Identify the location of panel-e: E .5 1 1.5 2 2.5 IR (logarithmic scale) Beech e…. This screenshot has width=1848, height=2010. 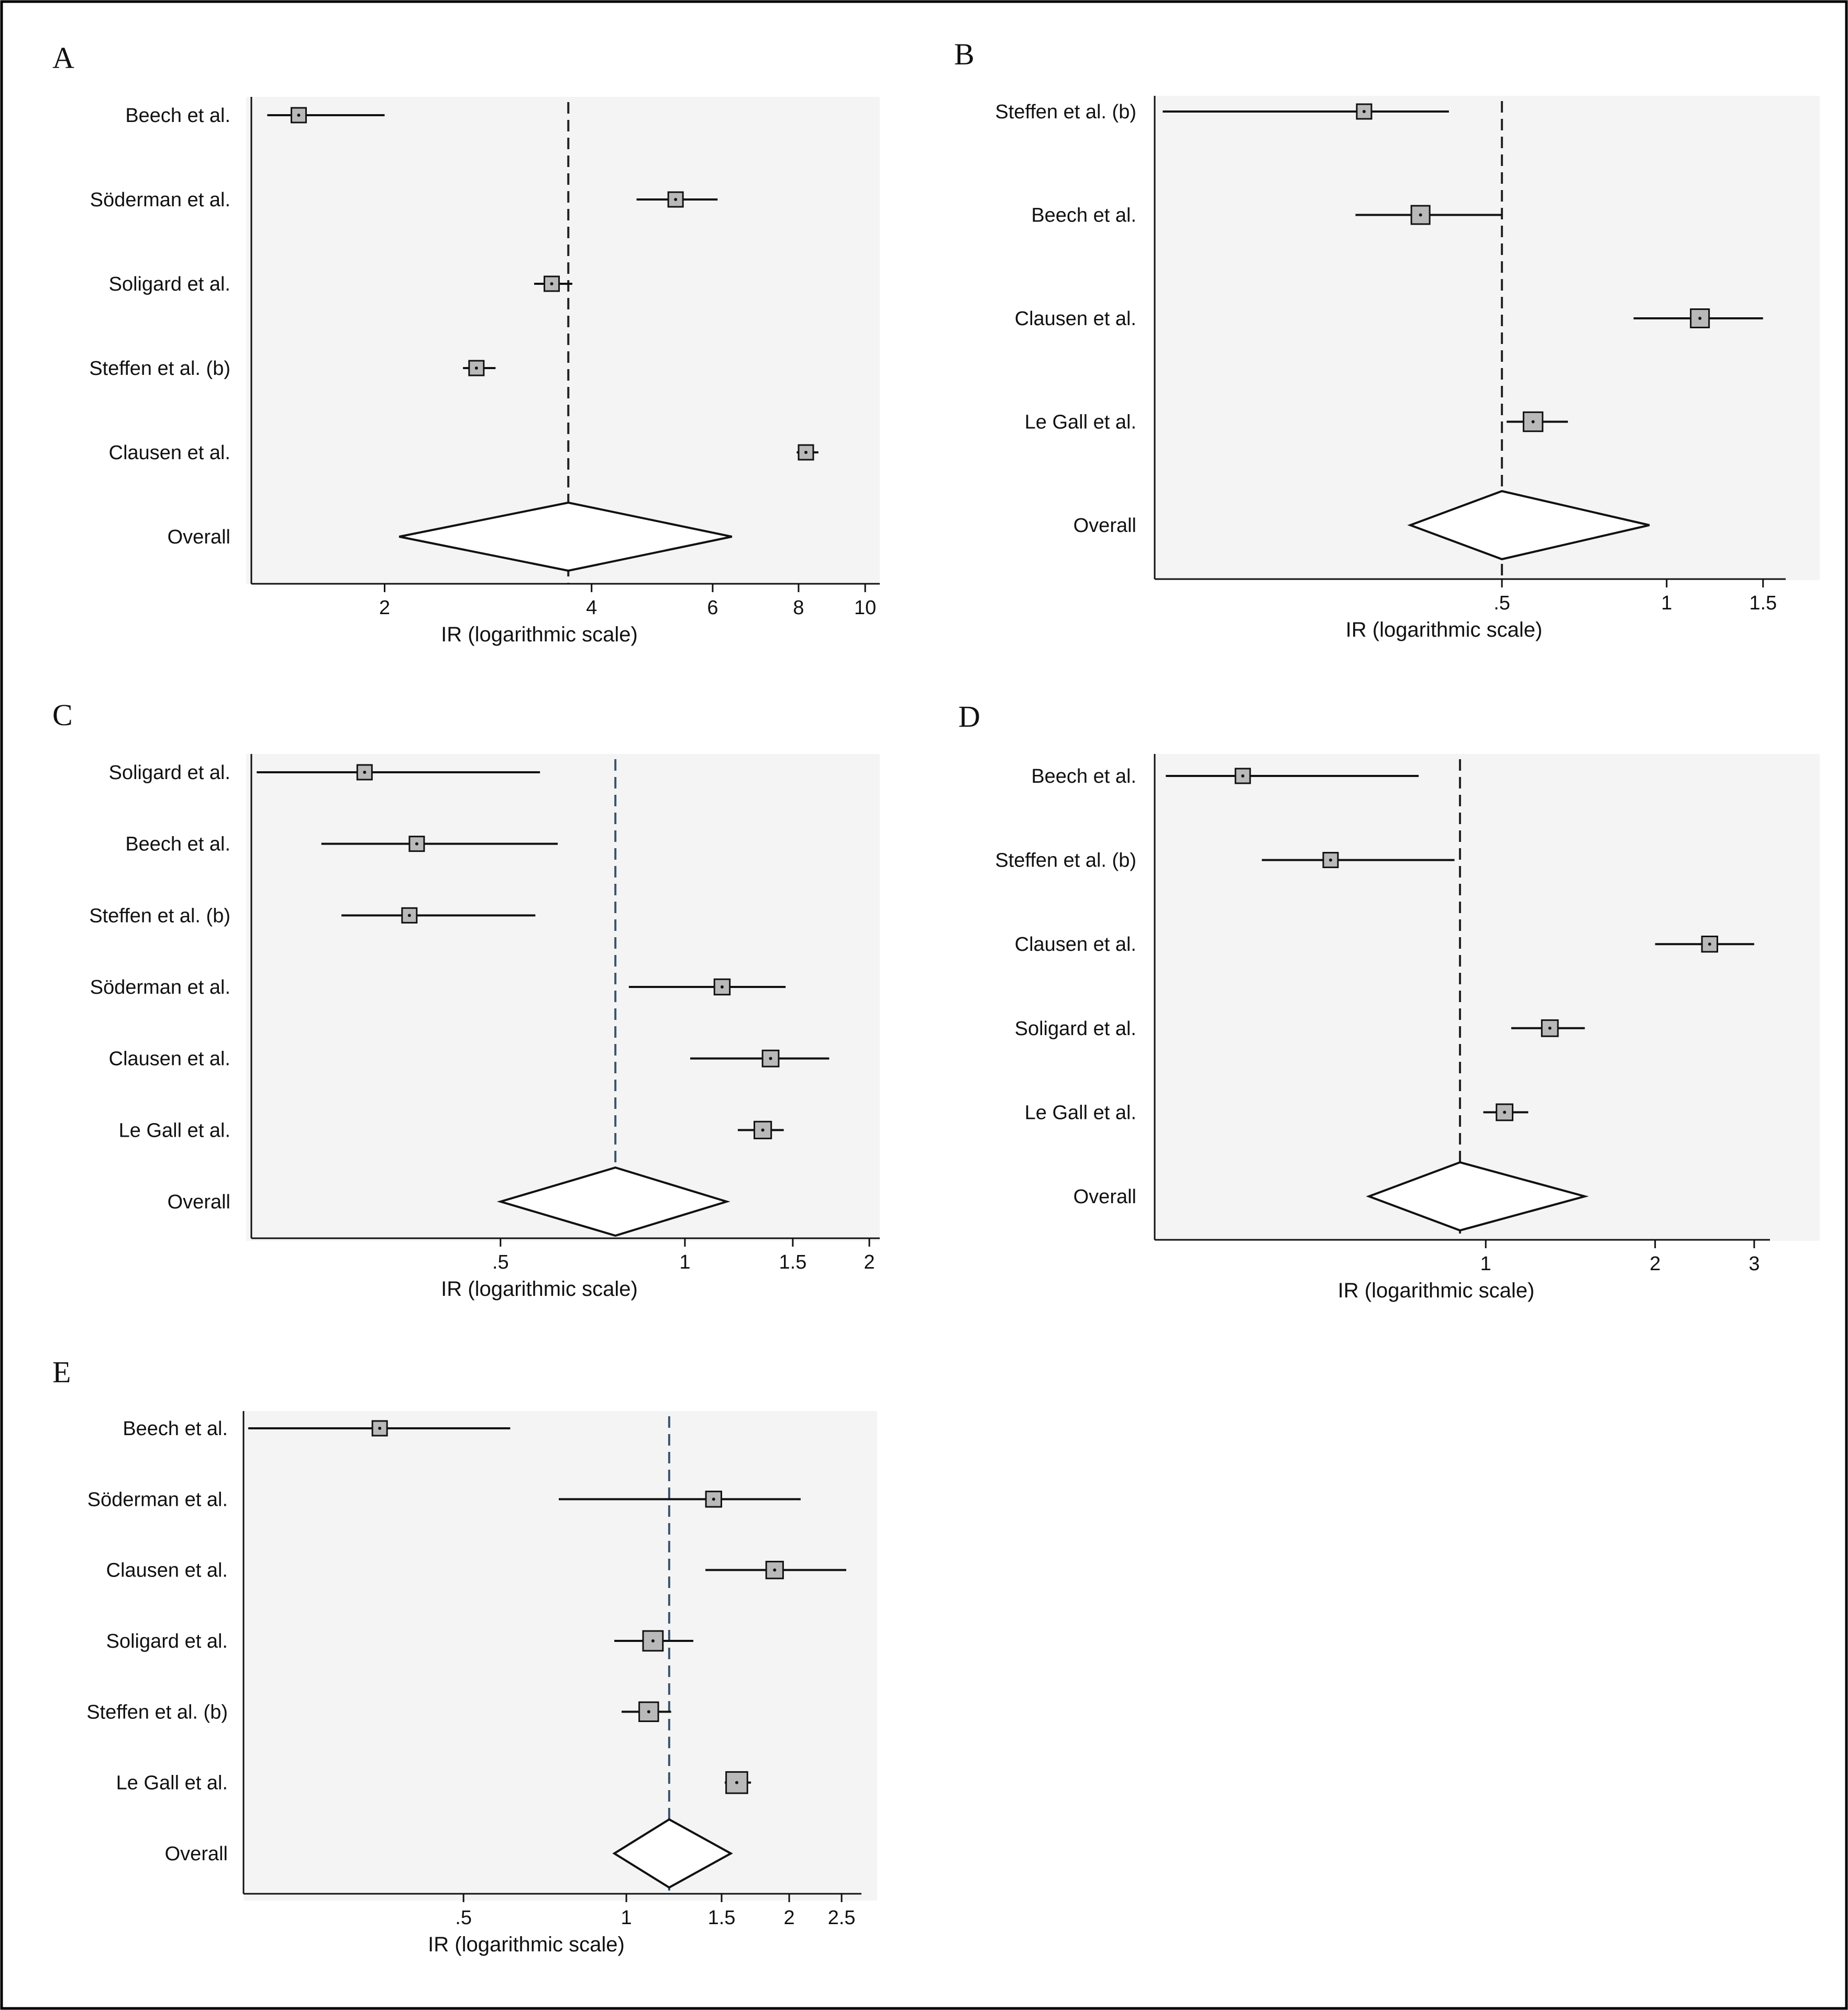
(464, 1656).